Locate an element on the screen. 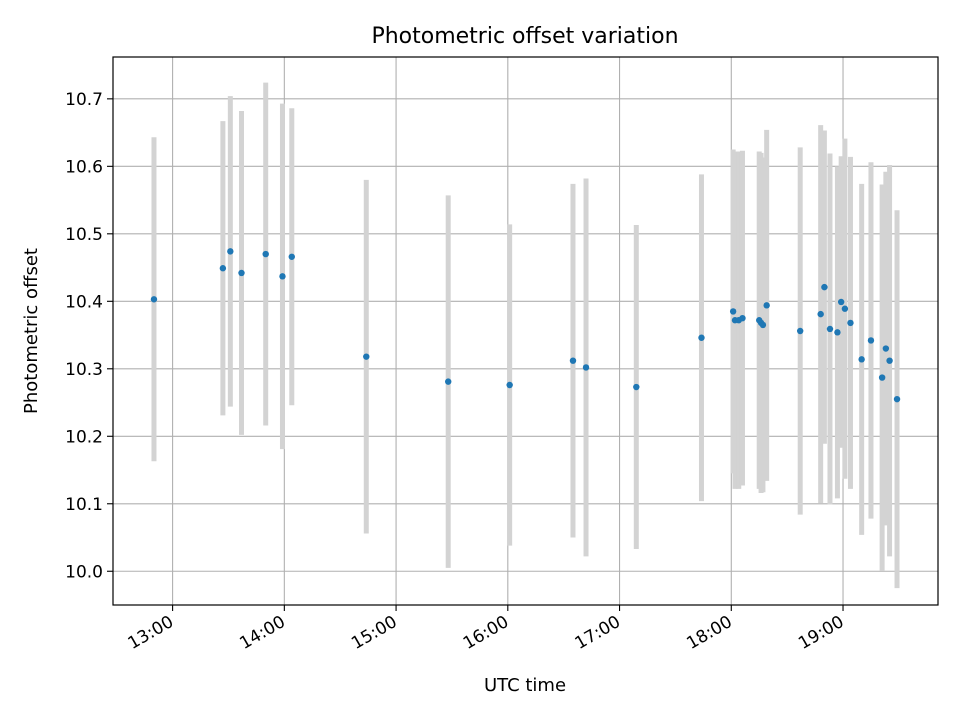 The image size is (960, 720). y-tick-label: 10.0 is located at coordinates (84, 572).